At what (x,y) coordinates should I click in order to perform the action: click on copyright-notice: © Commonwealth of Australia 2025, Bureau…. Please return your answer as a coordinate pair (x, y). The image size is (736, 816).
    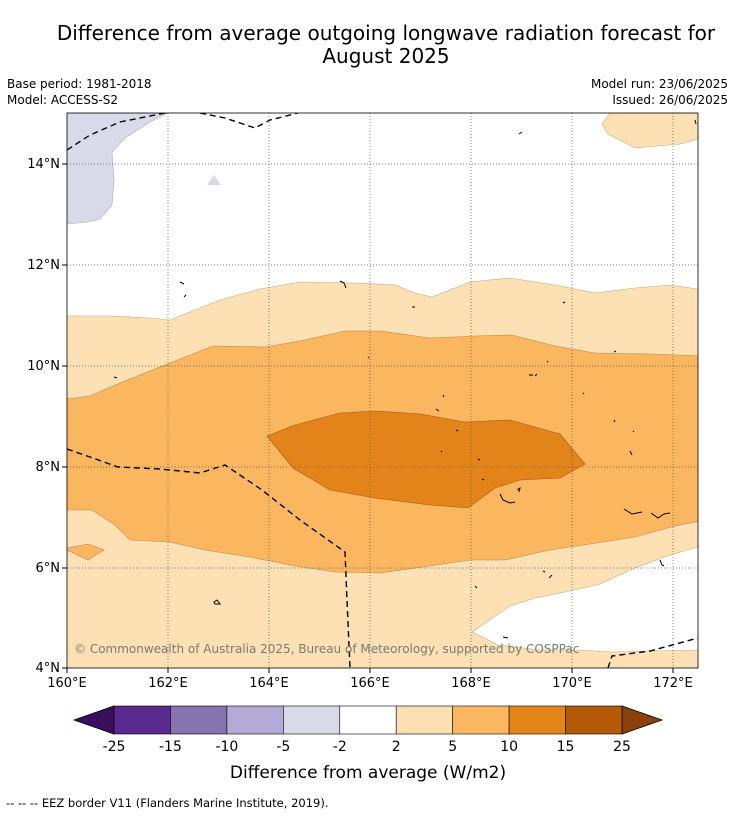
    Looking at the image, I should click on (326, 649).